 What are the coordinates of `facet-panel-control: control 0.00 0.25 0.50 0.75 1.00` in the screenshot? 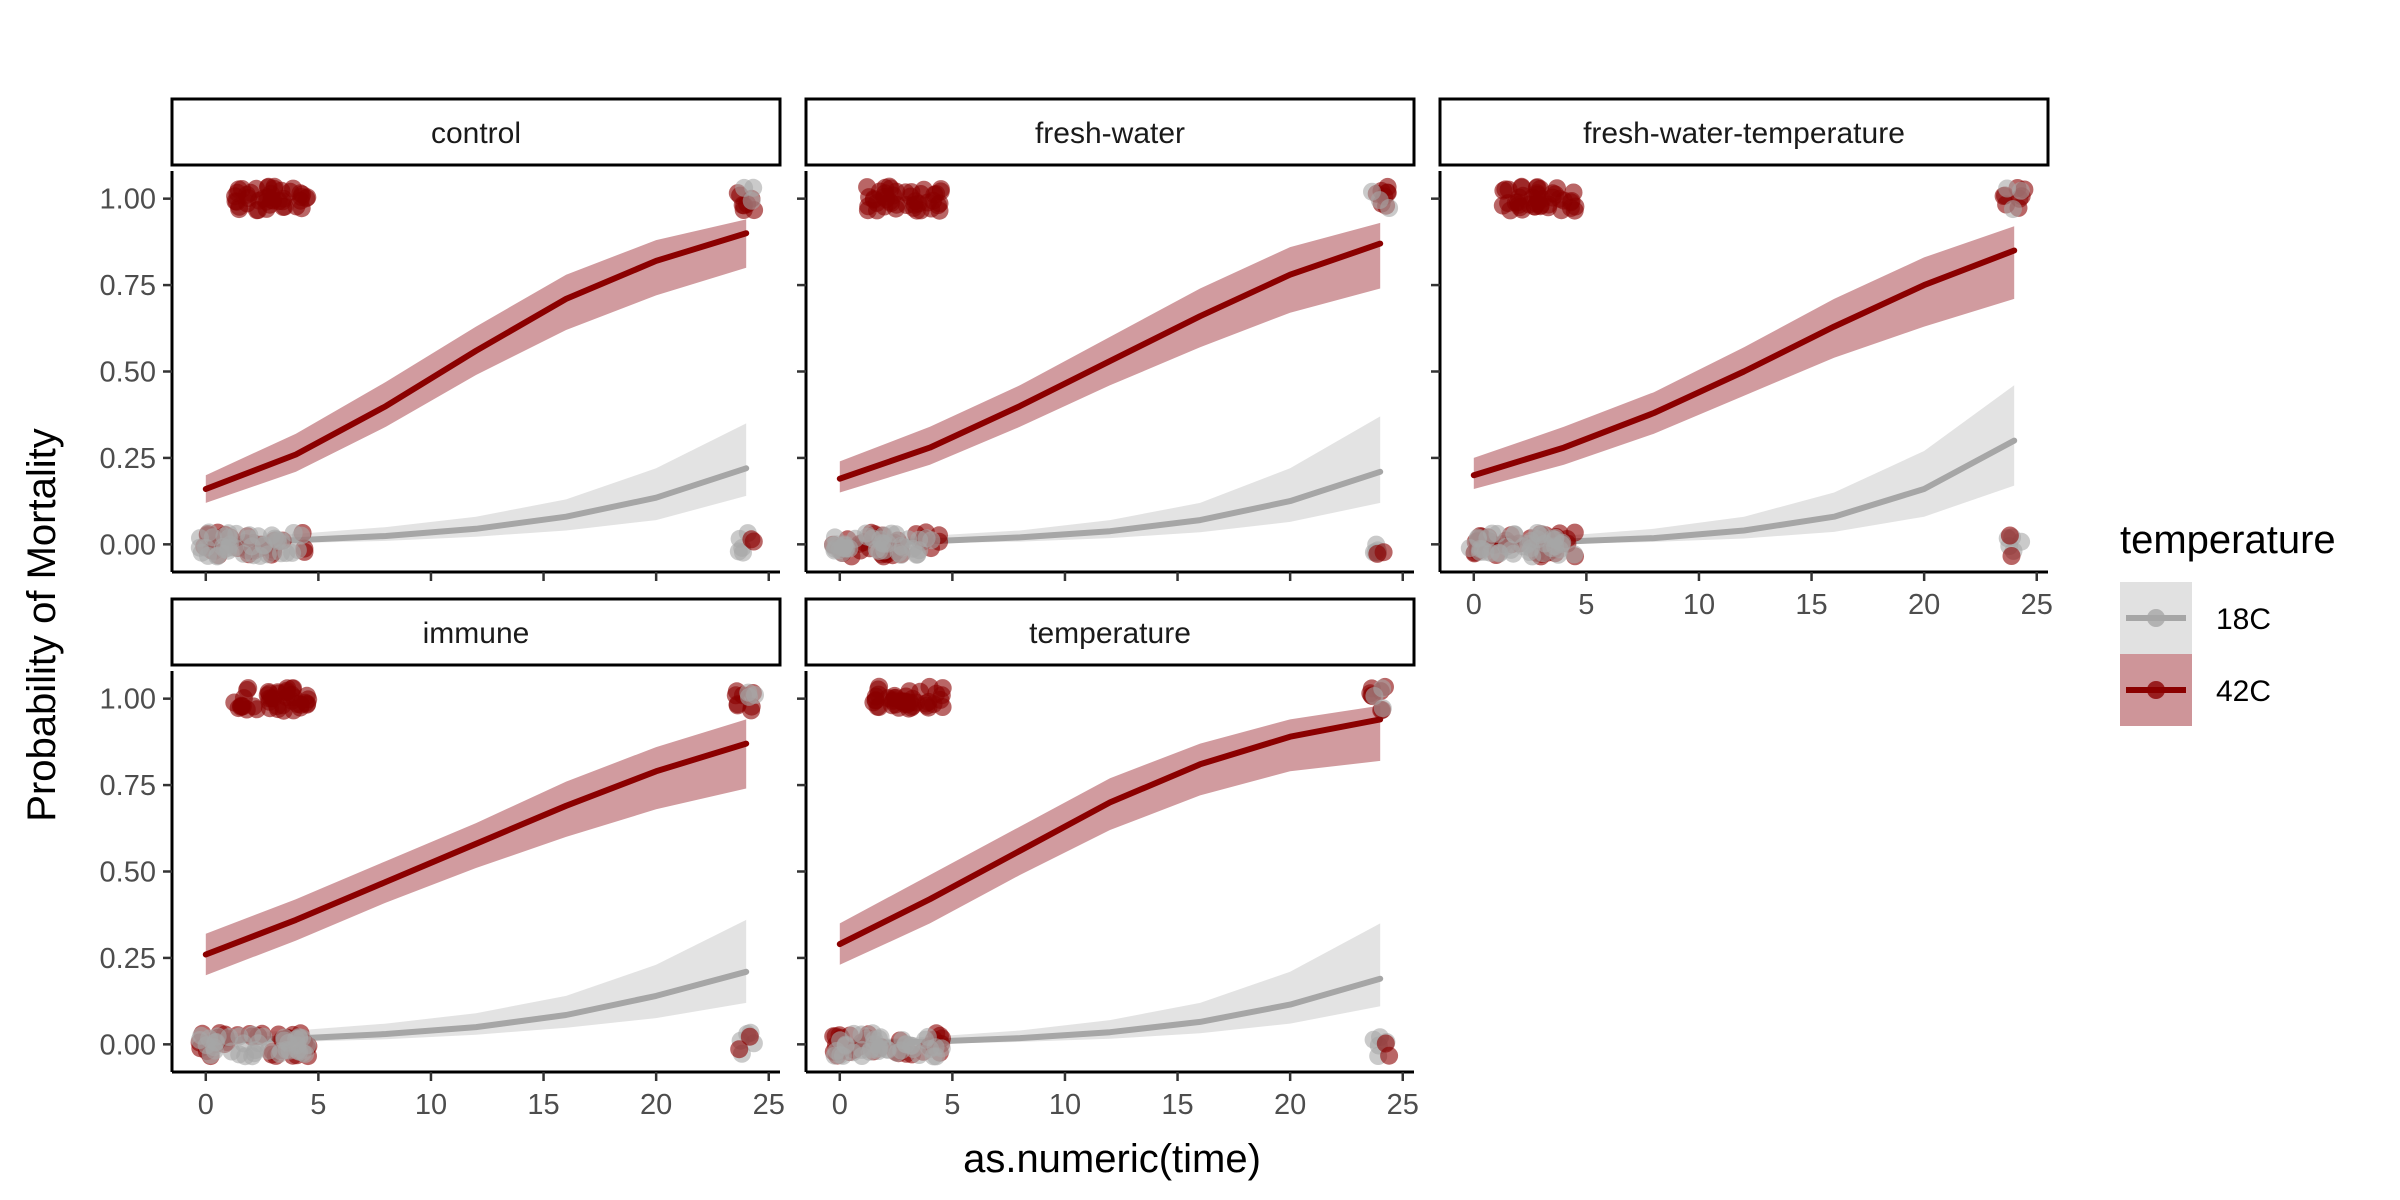 It's located at (441, 339).